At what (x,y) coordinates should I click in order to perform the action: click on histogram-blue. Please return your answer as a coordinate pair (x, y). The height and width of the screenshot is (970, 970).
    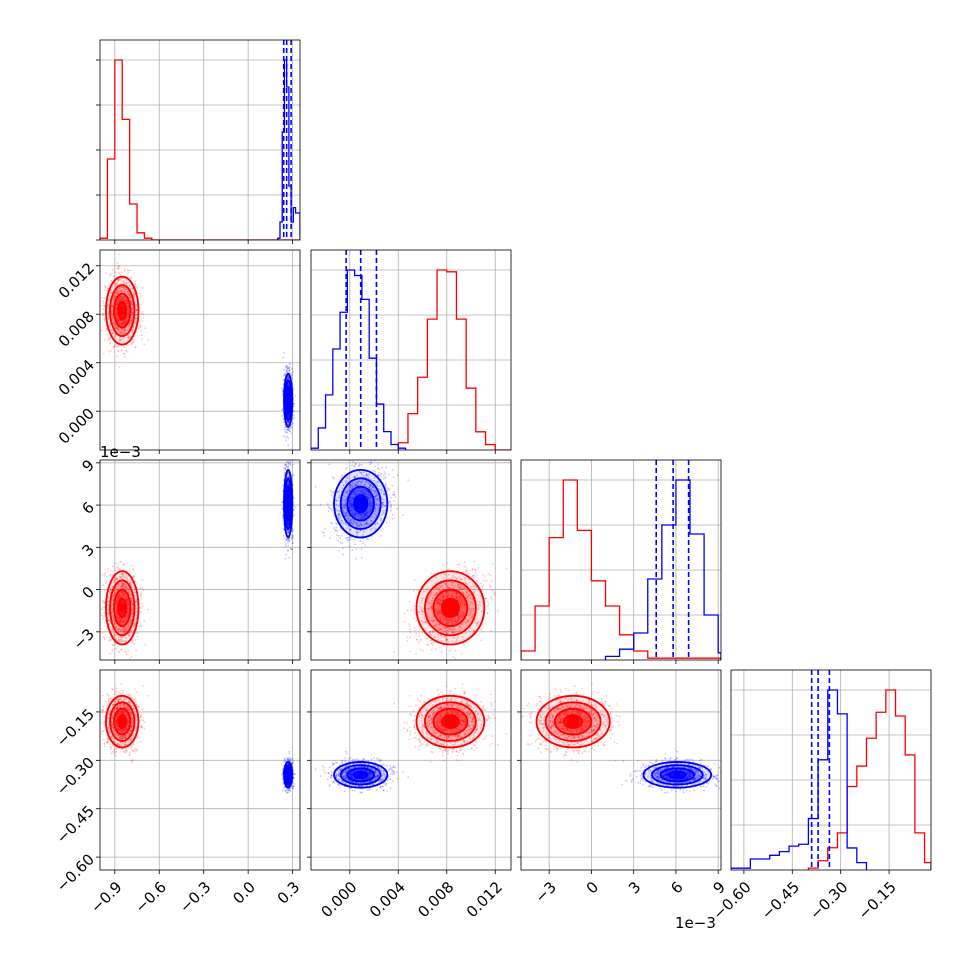
    Looking at the image, I should click on (359, 359).